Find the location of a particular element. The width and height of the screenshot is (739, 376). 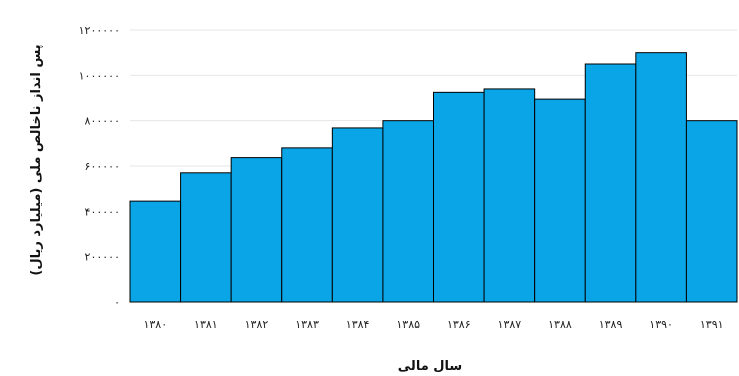

x-tick-label: ۱۳۸۹ is located at coordinates (611, 324).